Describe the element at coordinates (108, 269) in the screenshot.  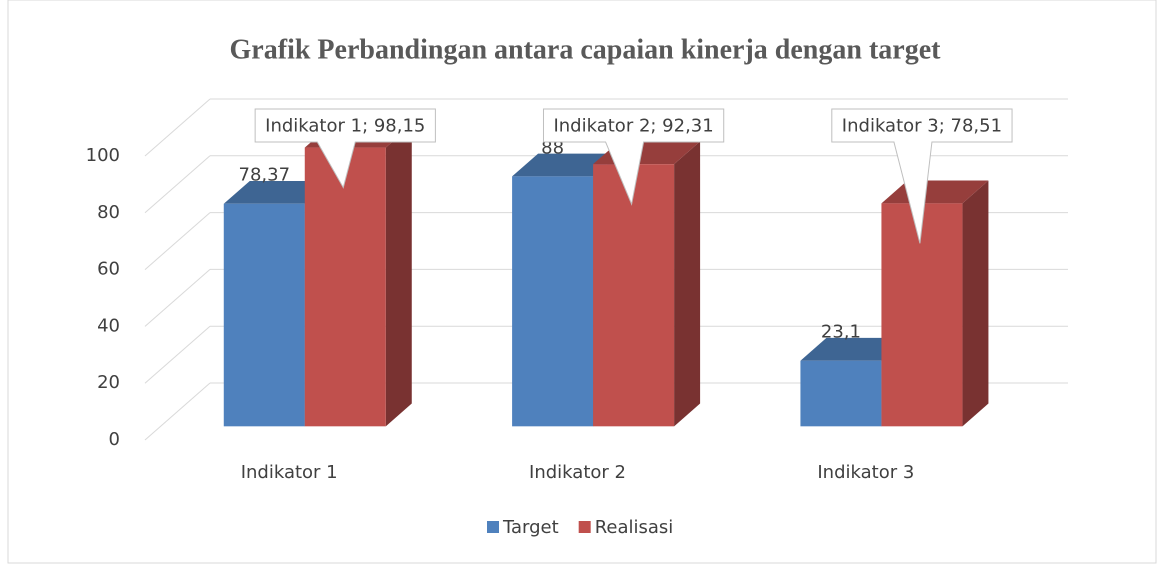
I see `y-tick-label: 60` at that location.